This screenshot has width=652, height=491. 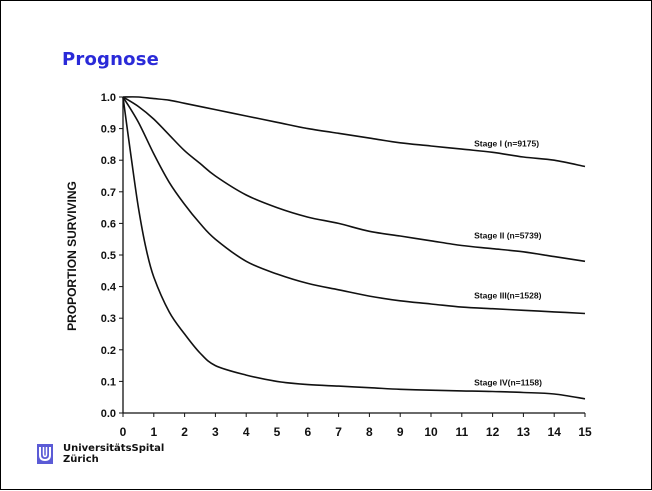 What do you see at coordinates (114, 448) in the screenshot?
I see `organization-name-line1: UniversitätsSpital` at bounding box center [114, 448].